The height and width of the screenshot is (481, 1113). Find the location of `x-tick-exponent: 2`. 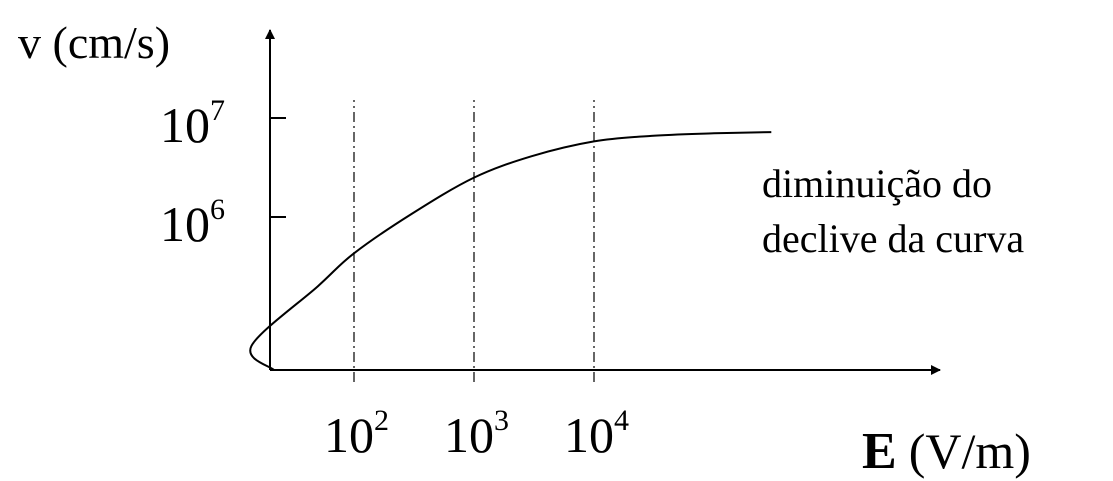

x-tick-exponent: 2 is located at coordinates (381, 420).